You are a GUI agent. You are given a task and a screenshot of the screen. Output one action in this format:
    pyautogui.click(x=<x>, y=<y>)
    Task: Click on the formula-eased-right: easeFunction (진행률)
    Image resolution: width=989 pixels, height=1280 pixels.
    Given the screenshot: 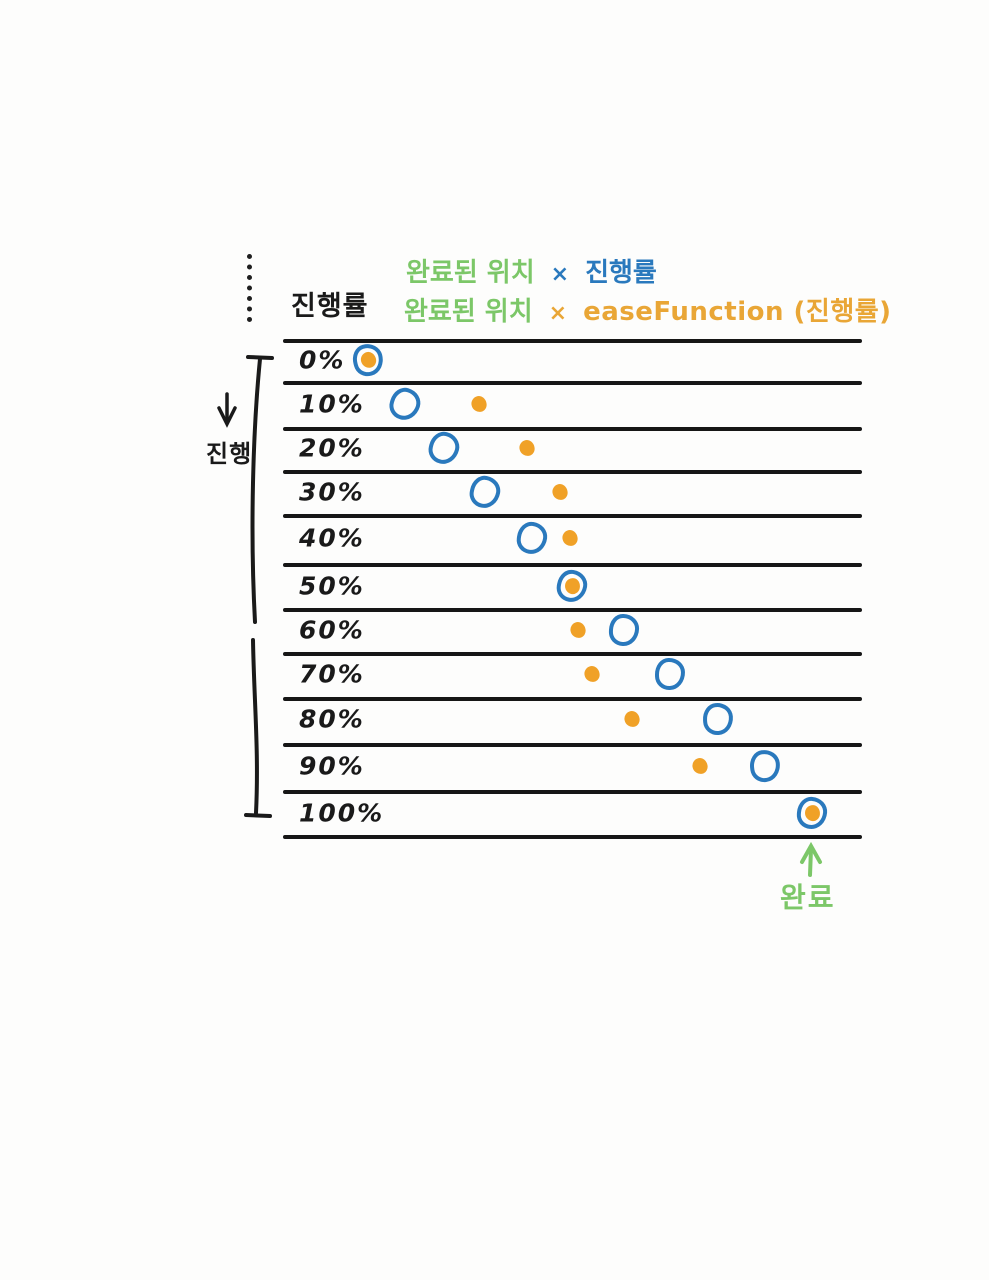 What is the action you would take?
    pyautogui.click(x=737, y=312)
    